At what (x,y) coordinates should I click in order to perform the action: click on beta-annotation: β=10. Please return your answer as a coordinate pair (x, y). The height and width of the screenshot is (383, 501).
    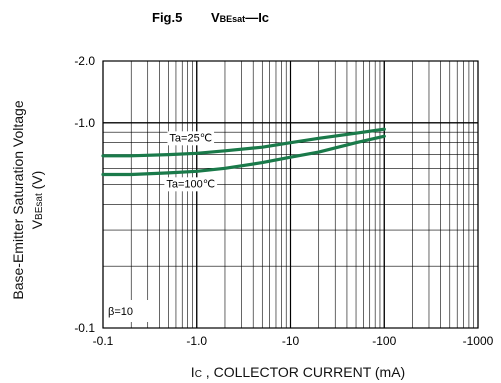
    Looking at the image, I should click on (127, 311).